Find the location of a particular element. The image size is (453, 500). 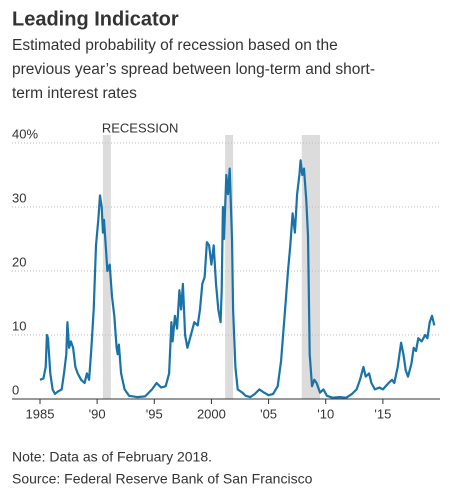

note: Note: Data as of February 2018. is located at coordinates (112, 457).